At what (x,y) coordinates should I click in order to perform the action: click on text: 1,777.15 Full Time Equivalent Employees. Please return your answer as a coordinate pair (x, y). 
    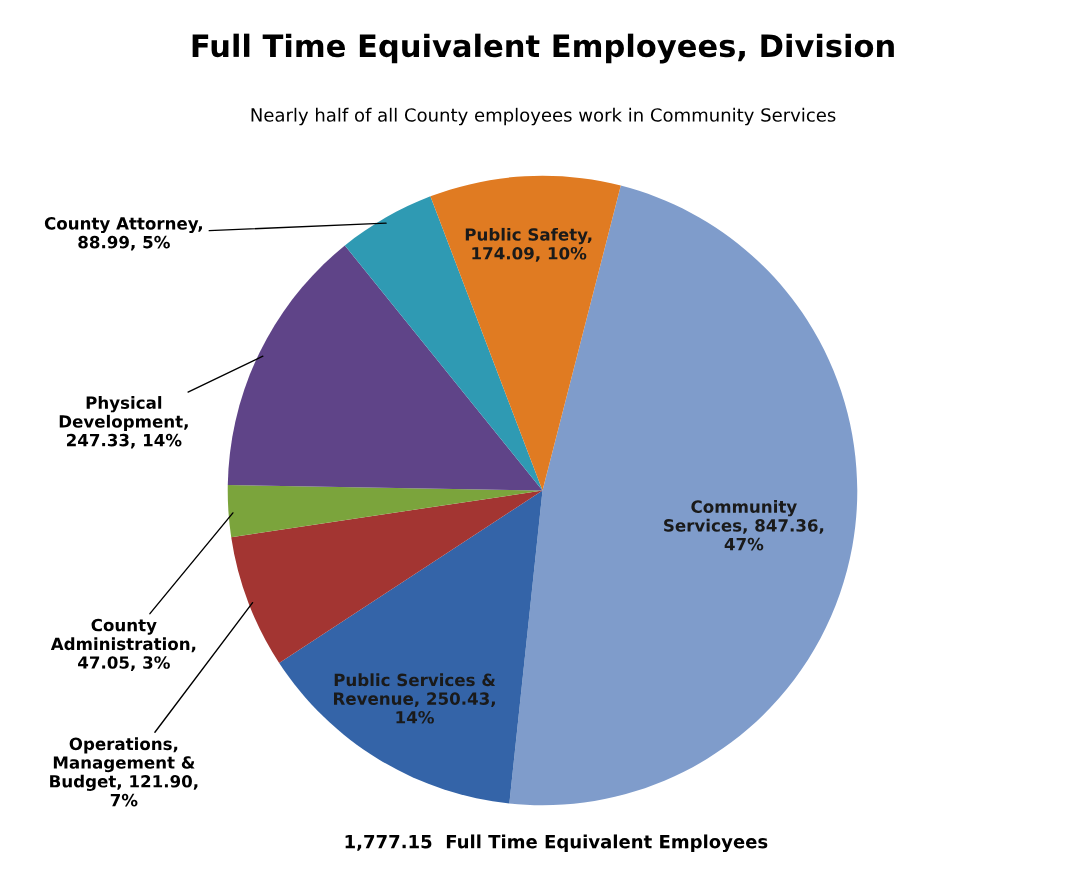
    Looking at the image, I should click on (556, 843).